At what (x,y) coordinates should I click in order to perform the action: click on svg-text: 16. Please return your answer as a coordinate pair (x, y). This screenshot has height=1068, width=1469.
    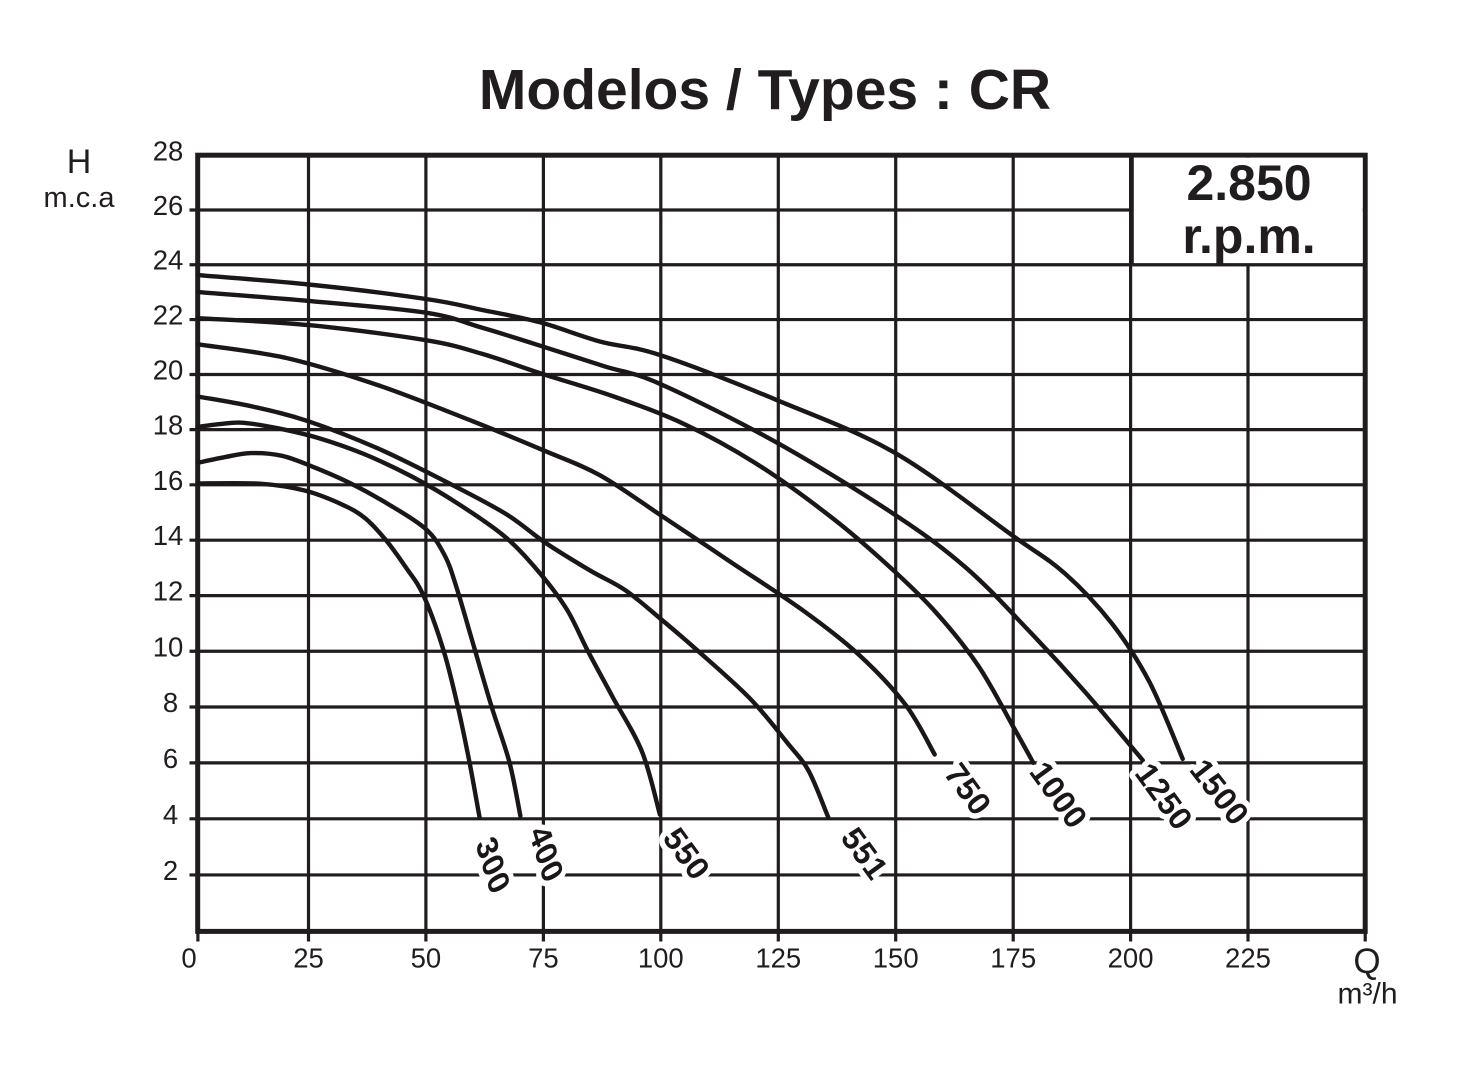
    Looking at the image, I should click on (168, 480).